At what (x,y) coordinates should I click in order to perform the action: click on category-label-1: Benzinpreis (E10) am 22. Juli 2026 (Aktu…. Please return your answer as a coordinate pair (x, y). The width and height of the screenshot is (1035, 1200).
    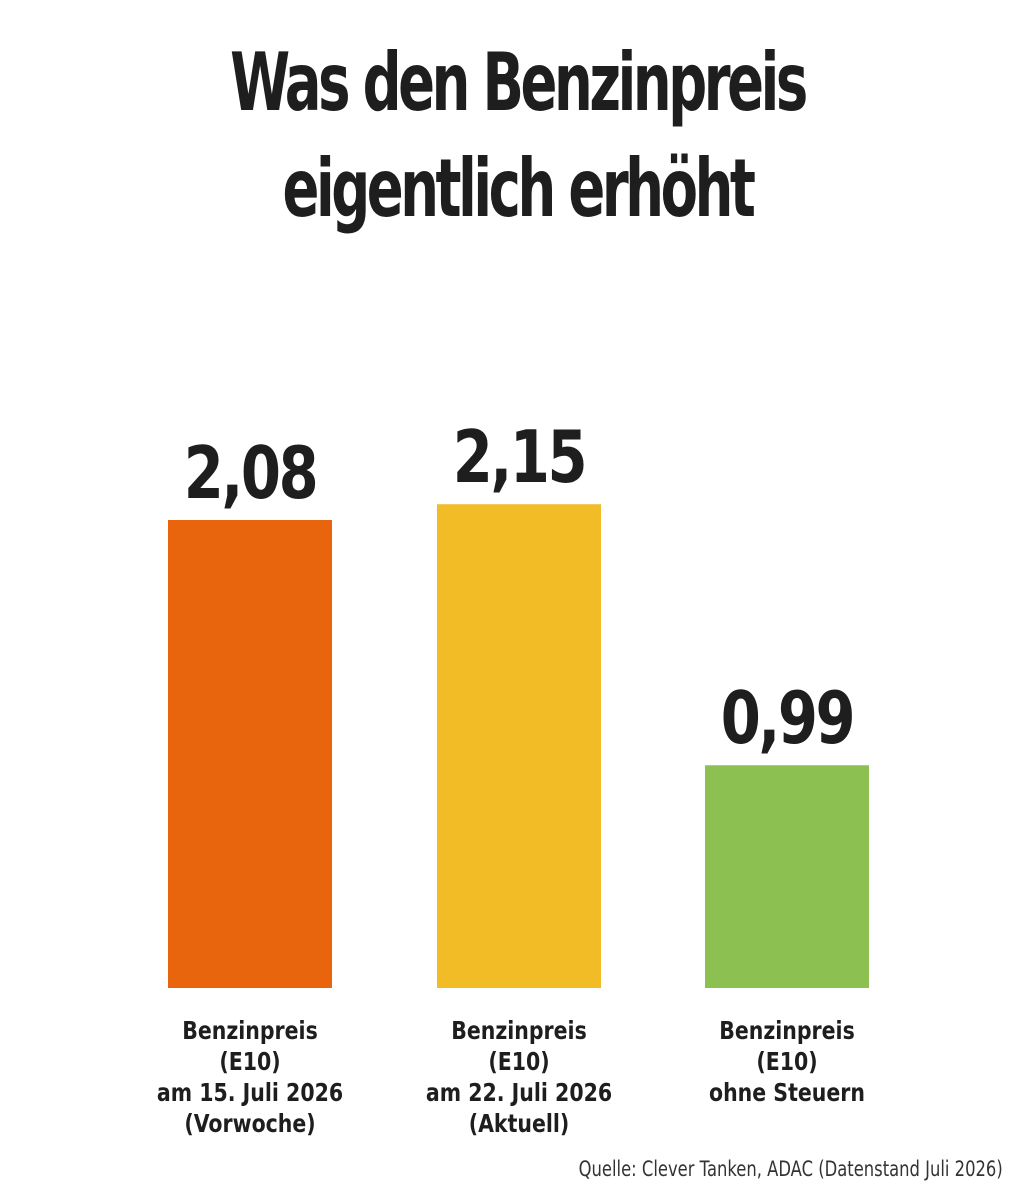
    Looking at the image, I should click on (519, 1077).